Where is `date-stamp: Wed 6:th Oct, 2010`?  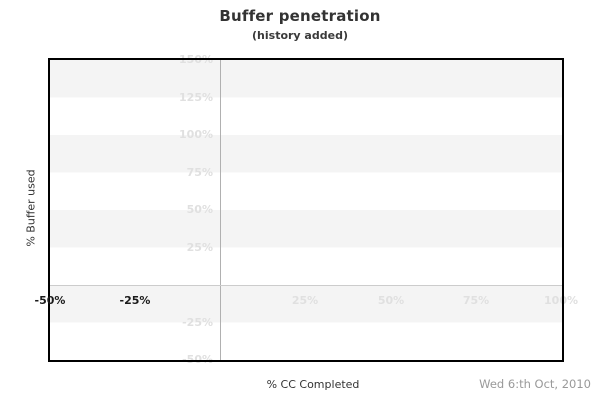
date-stamp: Wed 6:th Oct, 2010 is located at coordinates (535, 384).